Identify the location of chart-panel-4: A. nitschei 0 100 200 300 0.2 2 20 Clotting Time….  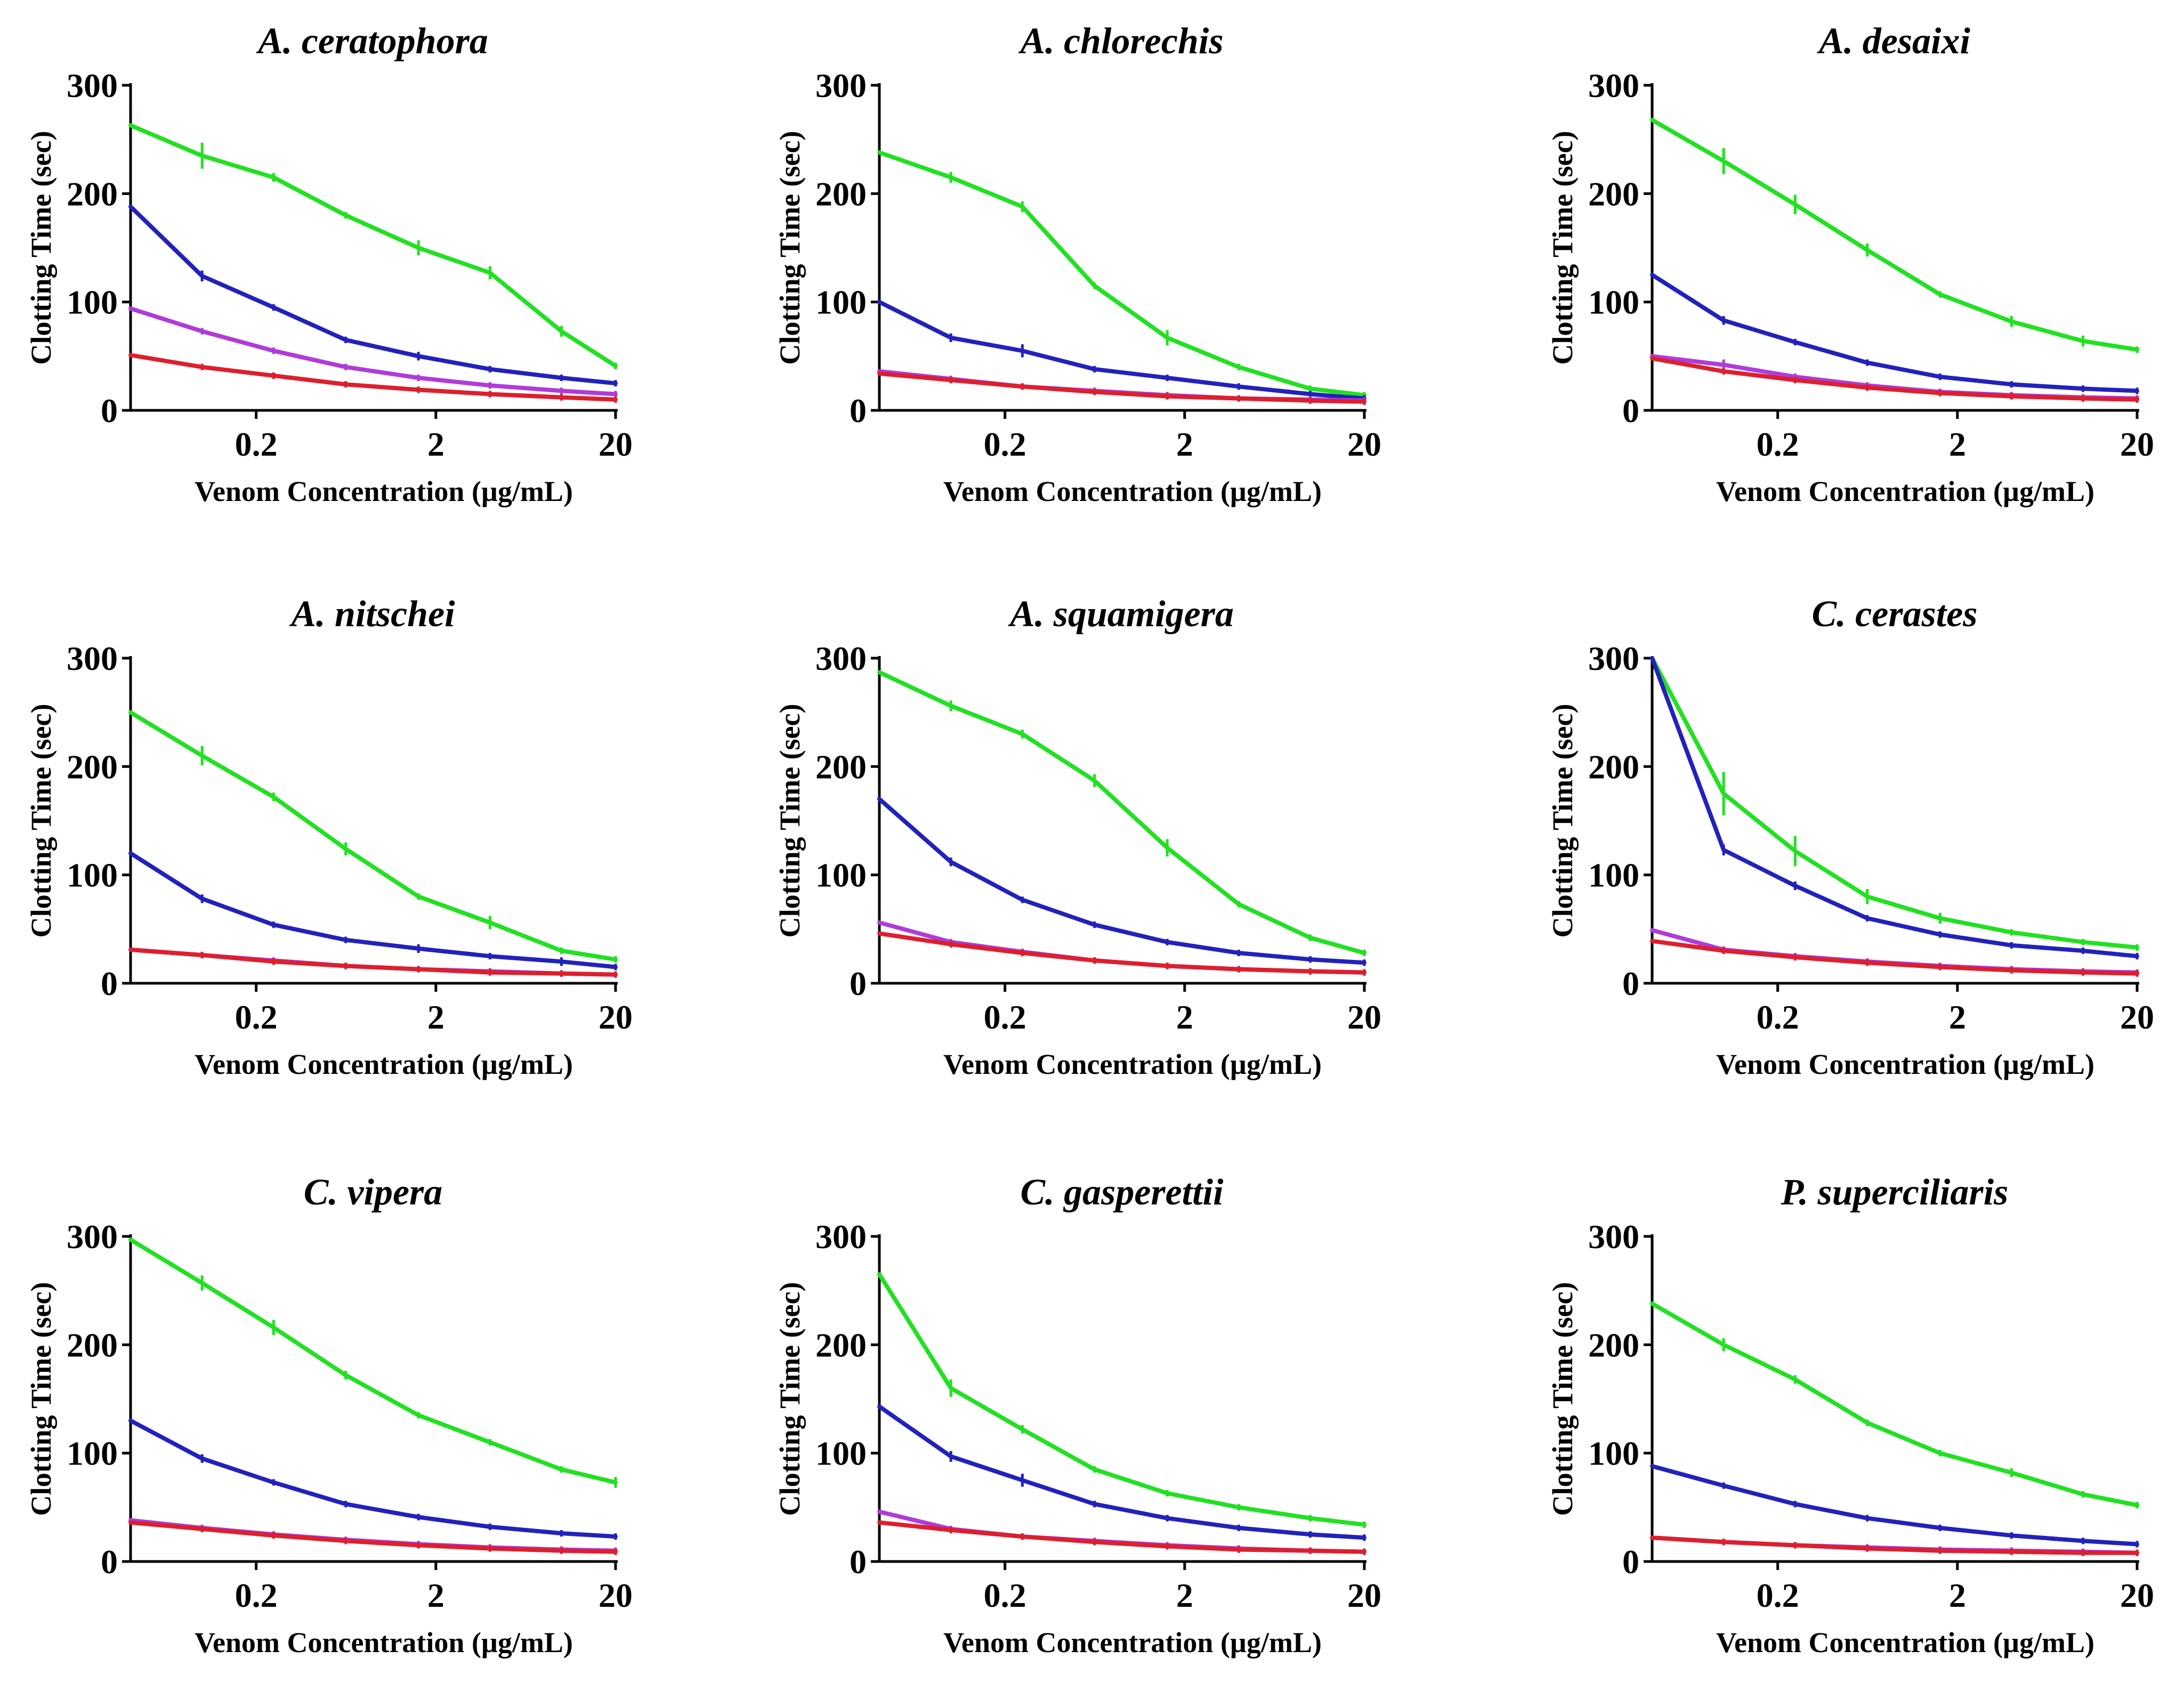
(329, 837).